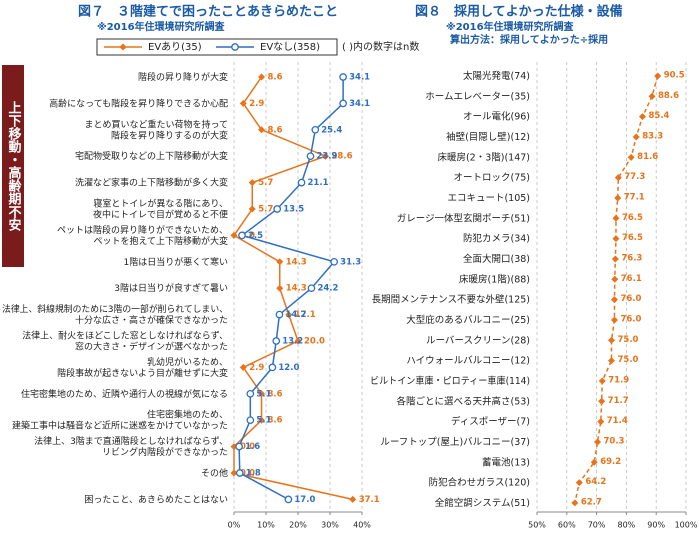  What do you see at coordinates (142, 229) in the screenshot?
I see `category-line: ペットは階段の昇り降りができないため、` at bounding box center [142, 229].